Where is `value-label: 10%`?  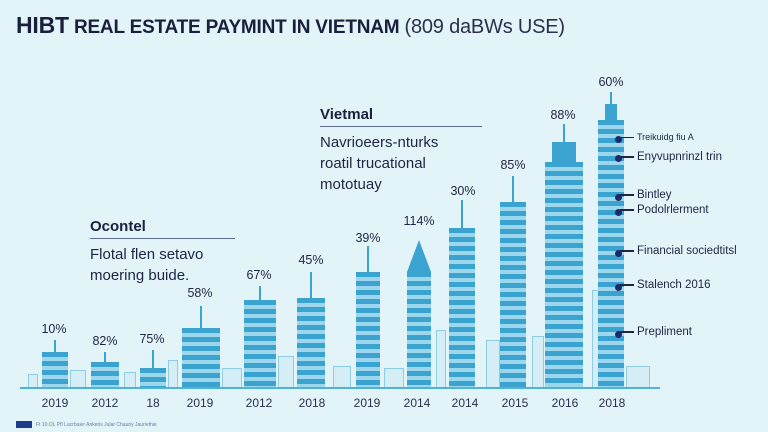
value-label: 10% is located at coordinates (54, 329).